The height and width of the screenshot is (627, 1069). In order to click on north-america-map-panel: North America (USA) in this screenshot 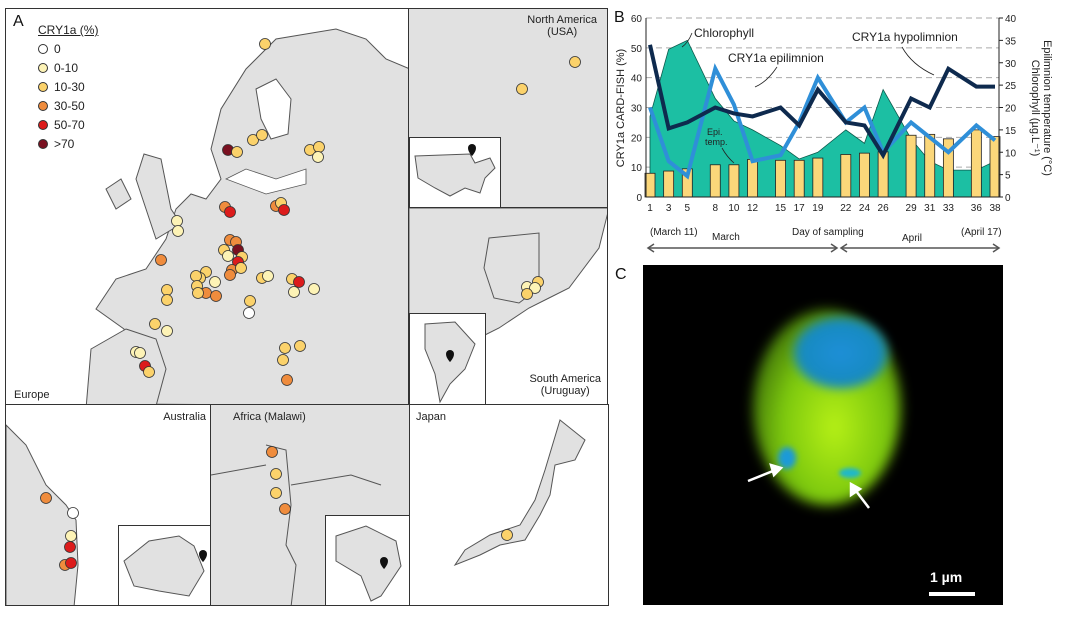, I will do `click(508, 108)`.